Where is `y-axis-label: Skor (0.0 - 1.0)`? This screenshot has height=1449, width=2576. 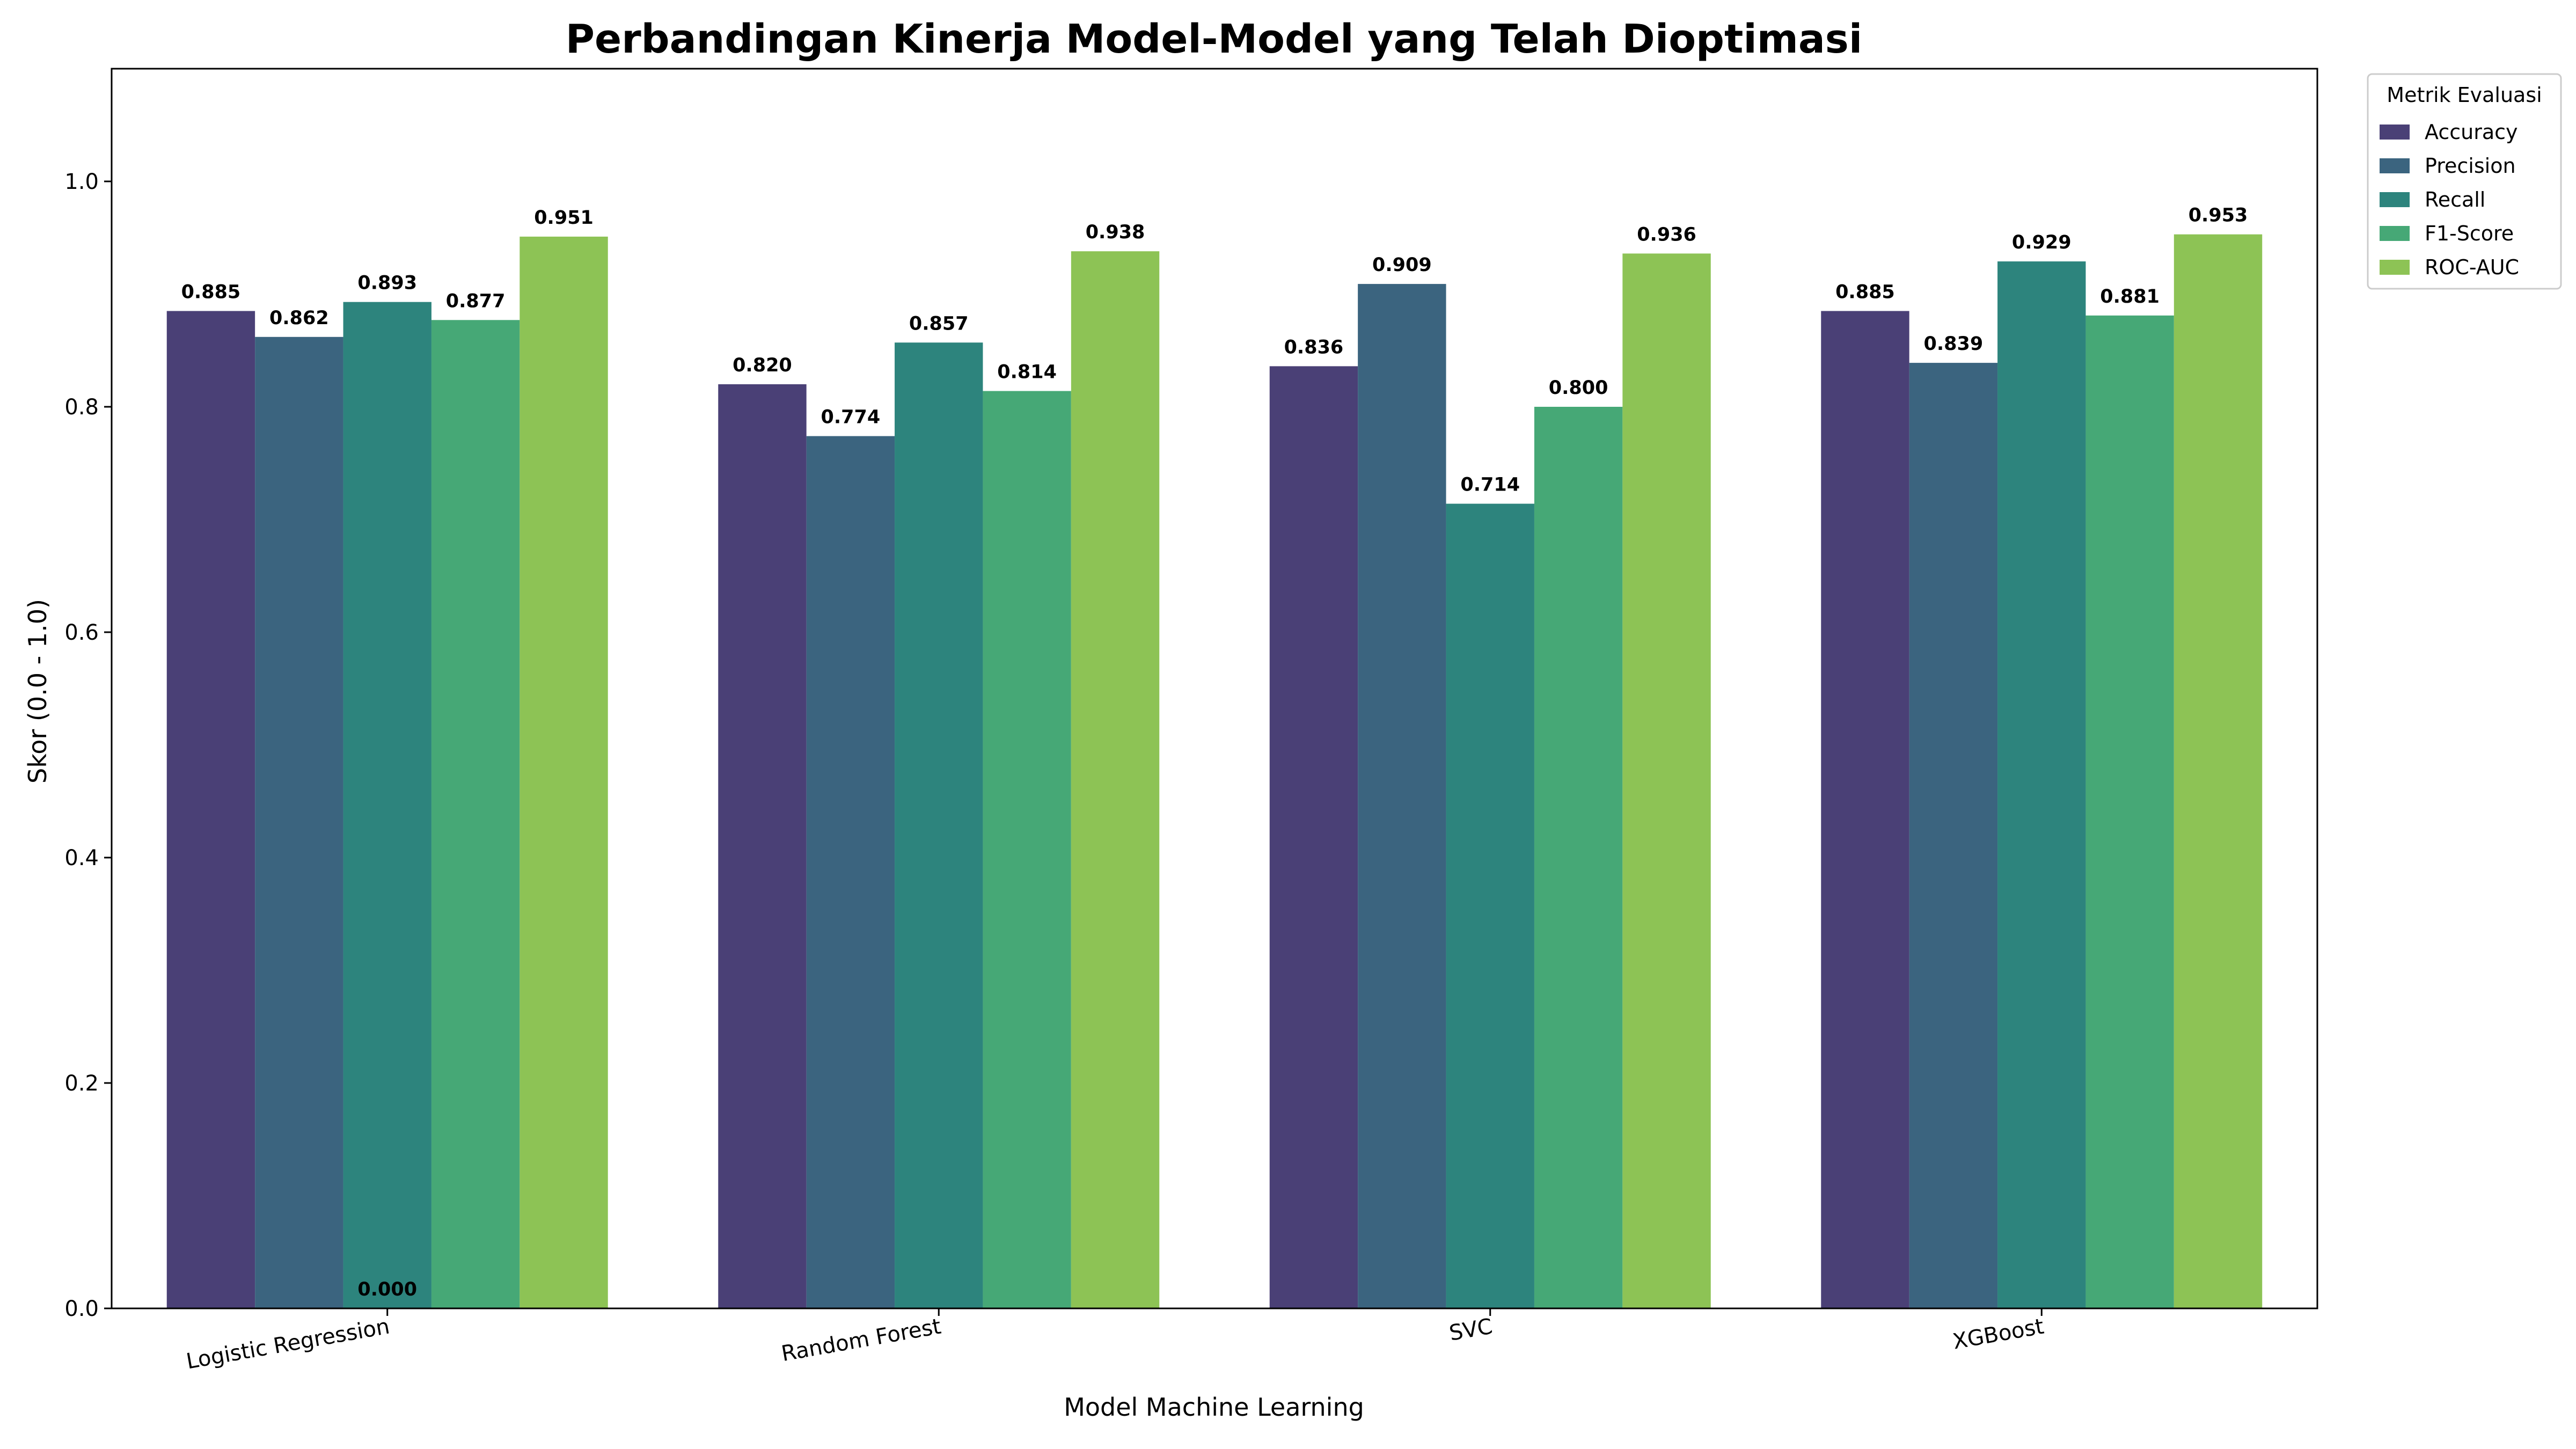 y-axis-label: Skor (0.0 - 1.0) is located at coordinates (37, 691).